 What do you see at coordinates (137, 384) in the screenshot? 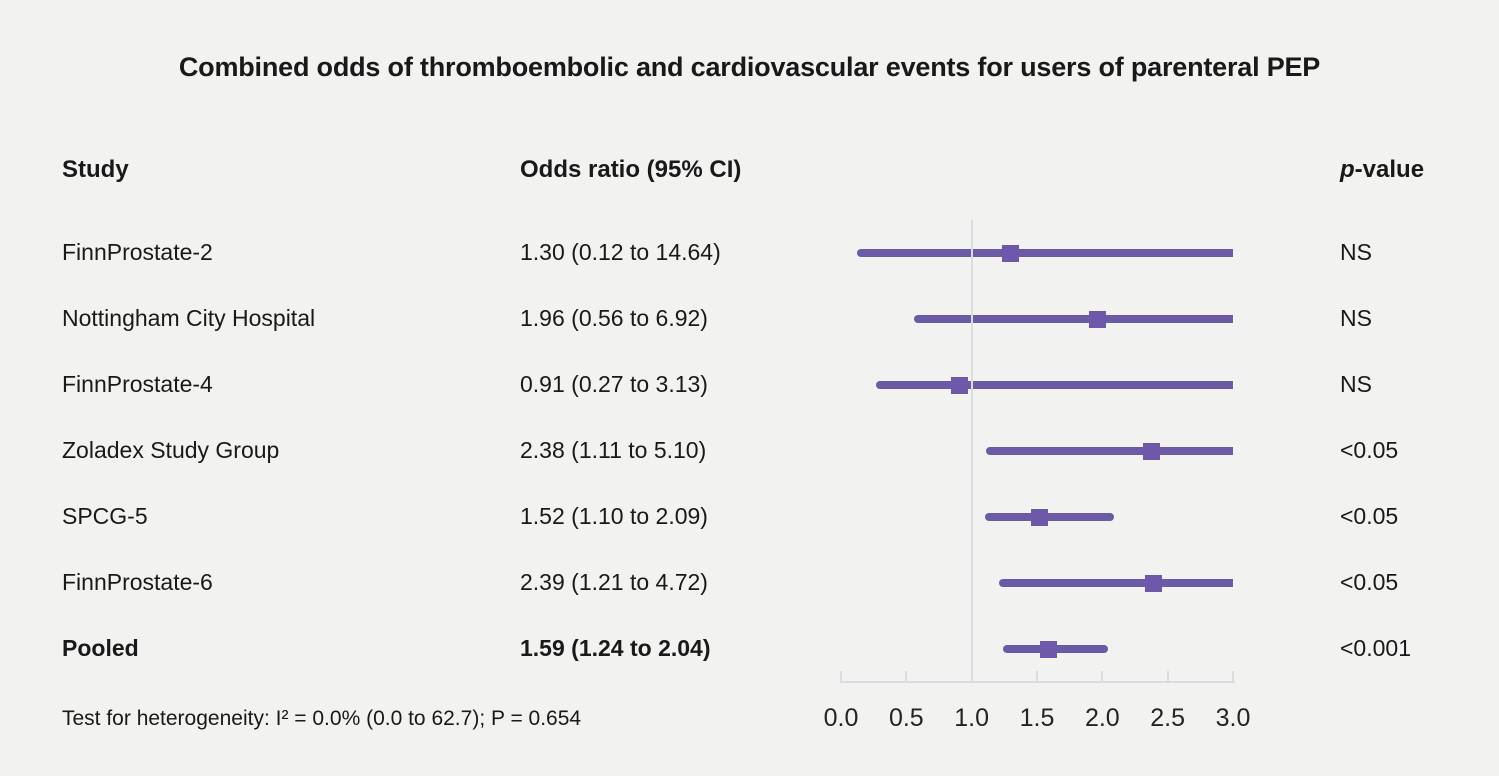
I see `study-label: FinnProstate-4` at bounding box center [137, 384].